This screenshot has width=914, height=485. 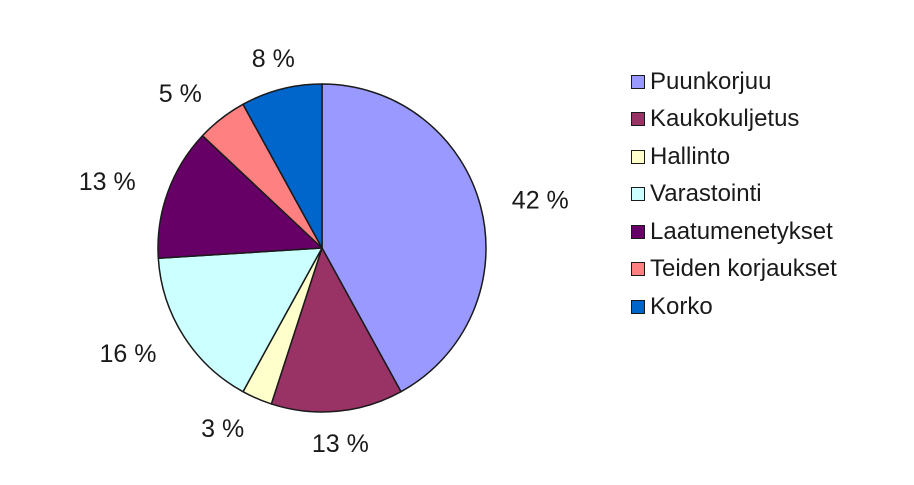 What do you see at coordinates (690, 156) in the screenshot?
I see `legend-label: Hallinto` at bounding box center [690, 156].